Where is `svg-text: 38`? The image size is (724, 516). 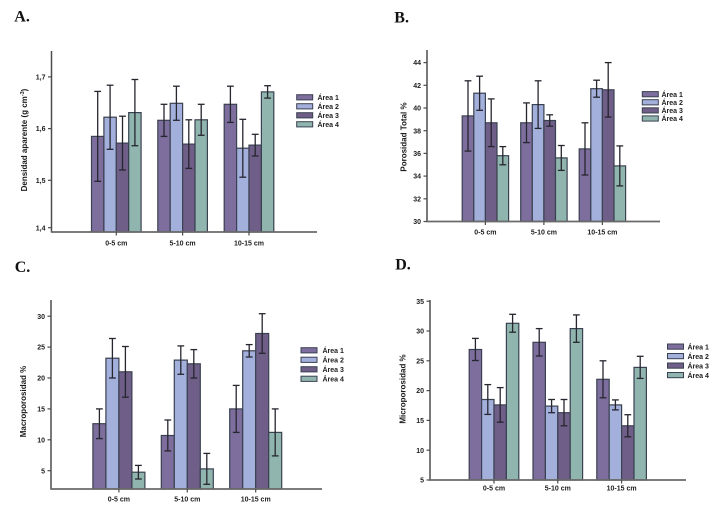
svg-text: 38 is located at coordinates (417, 131).